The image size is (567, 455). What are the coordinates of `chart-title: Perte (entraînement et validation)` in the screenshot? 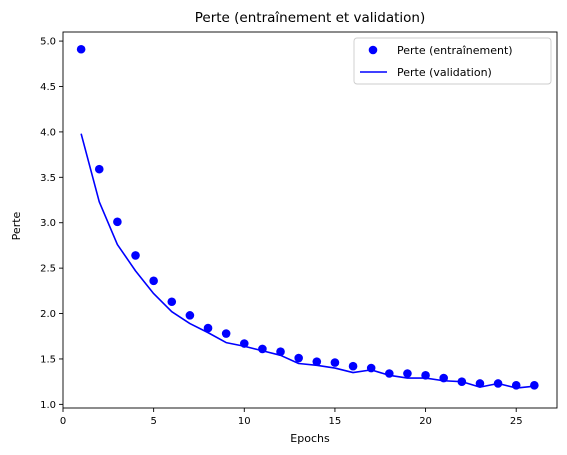 It's located at (310, 18).